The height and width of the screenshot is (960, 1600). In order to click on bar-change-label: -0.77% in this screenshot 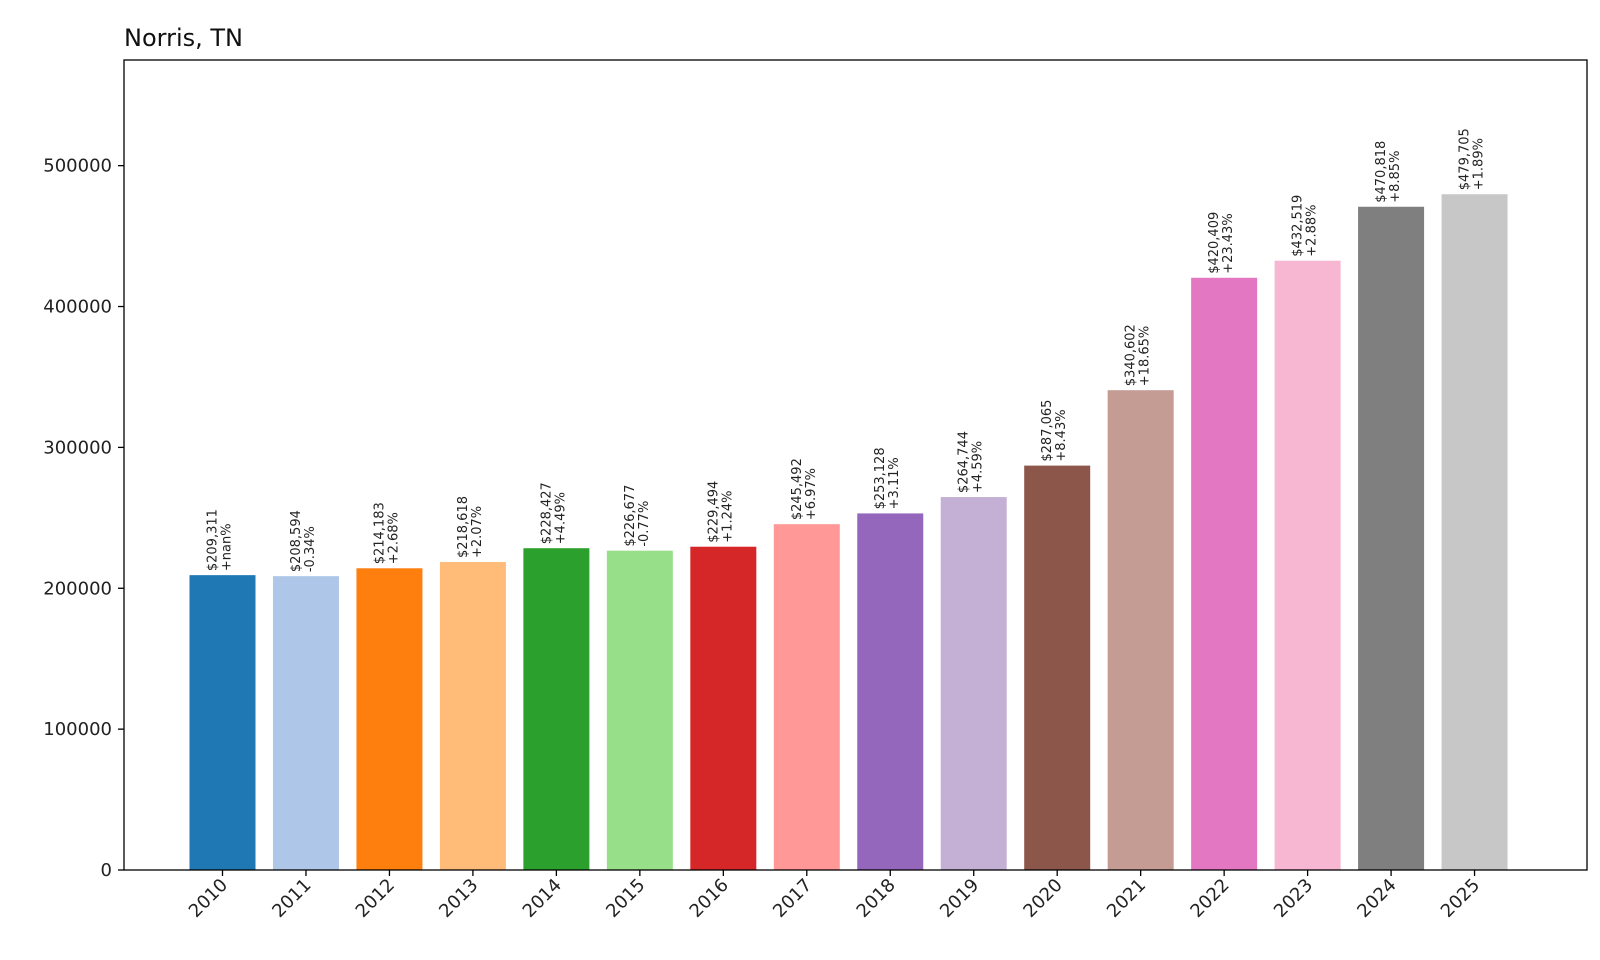, I will do `click(644, 524)`.